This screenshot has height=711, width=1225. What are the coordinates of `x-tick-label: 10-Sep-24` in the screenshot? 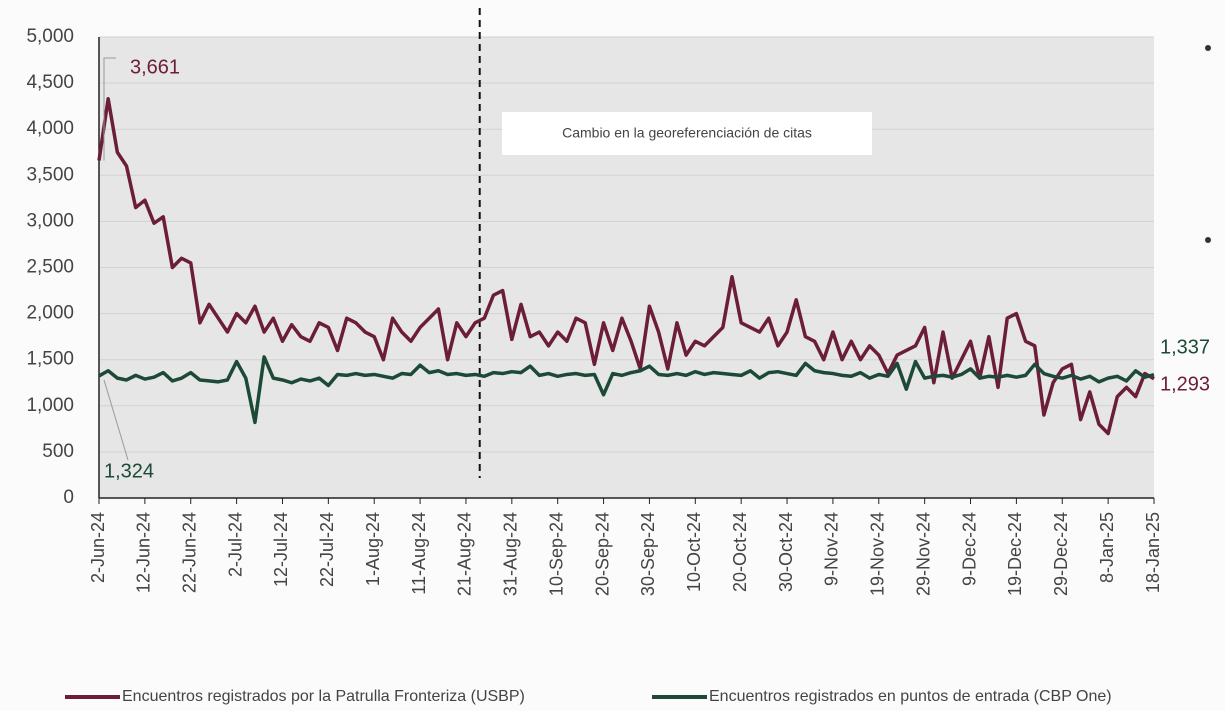 It's located at (556, 554).